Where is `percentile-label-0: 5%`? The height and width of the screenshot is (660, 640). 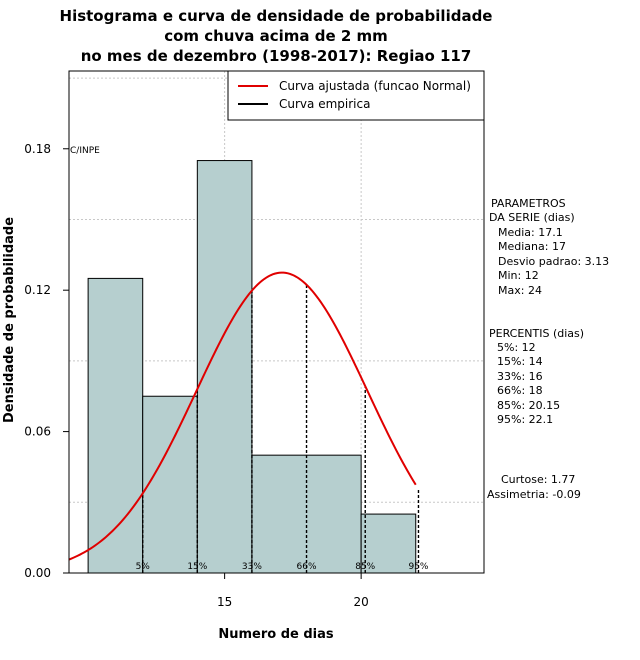
percentile-label-0: 5% is located at coordinates (143, 567).